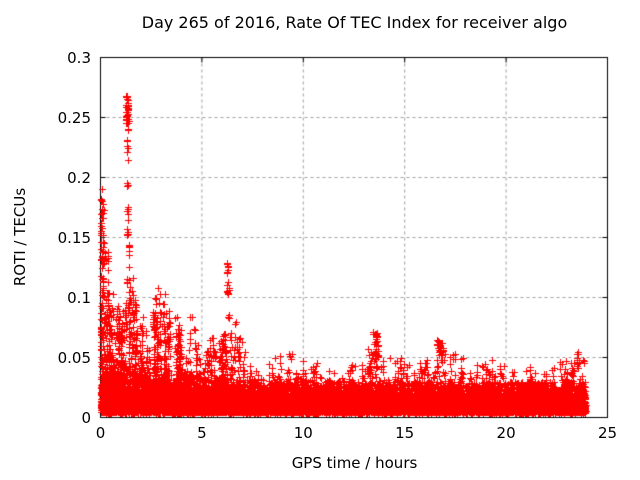 This screenshot has width=640, height=480. Describe the element at coordinates (79, 57) in the screenshot. I see `y-tick-label: 0.3` at that location.